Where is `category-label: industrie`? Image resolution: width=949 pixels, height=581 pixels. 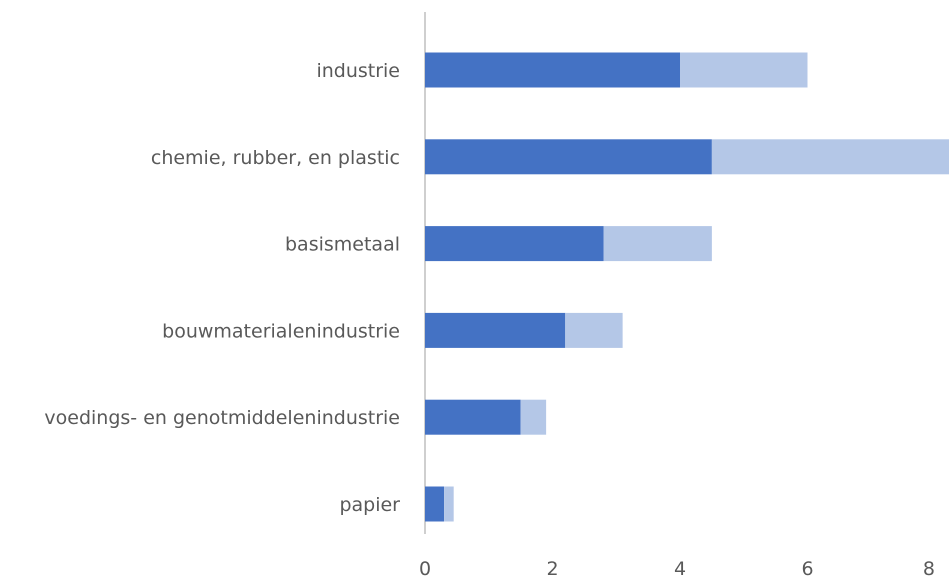 category-label: industrie is located at coordinates (358, 71).